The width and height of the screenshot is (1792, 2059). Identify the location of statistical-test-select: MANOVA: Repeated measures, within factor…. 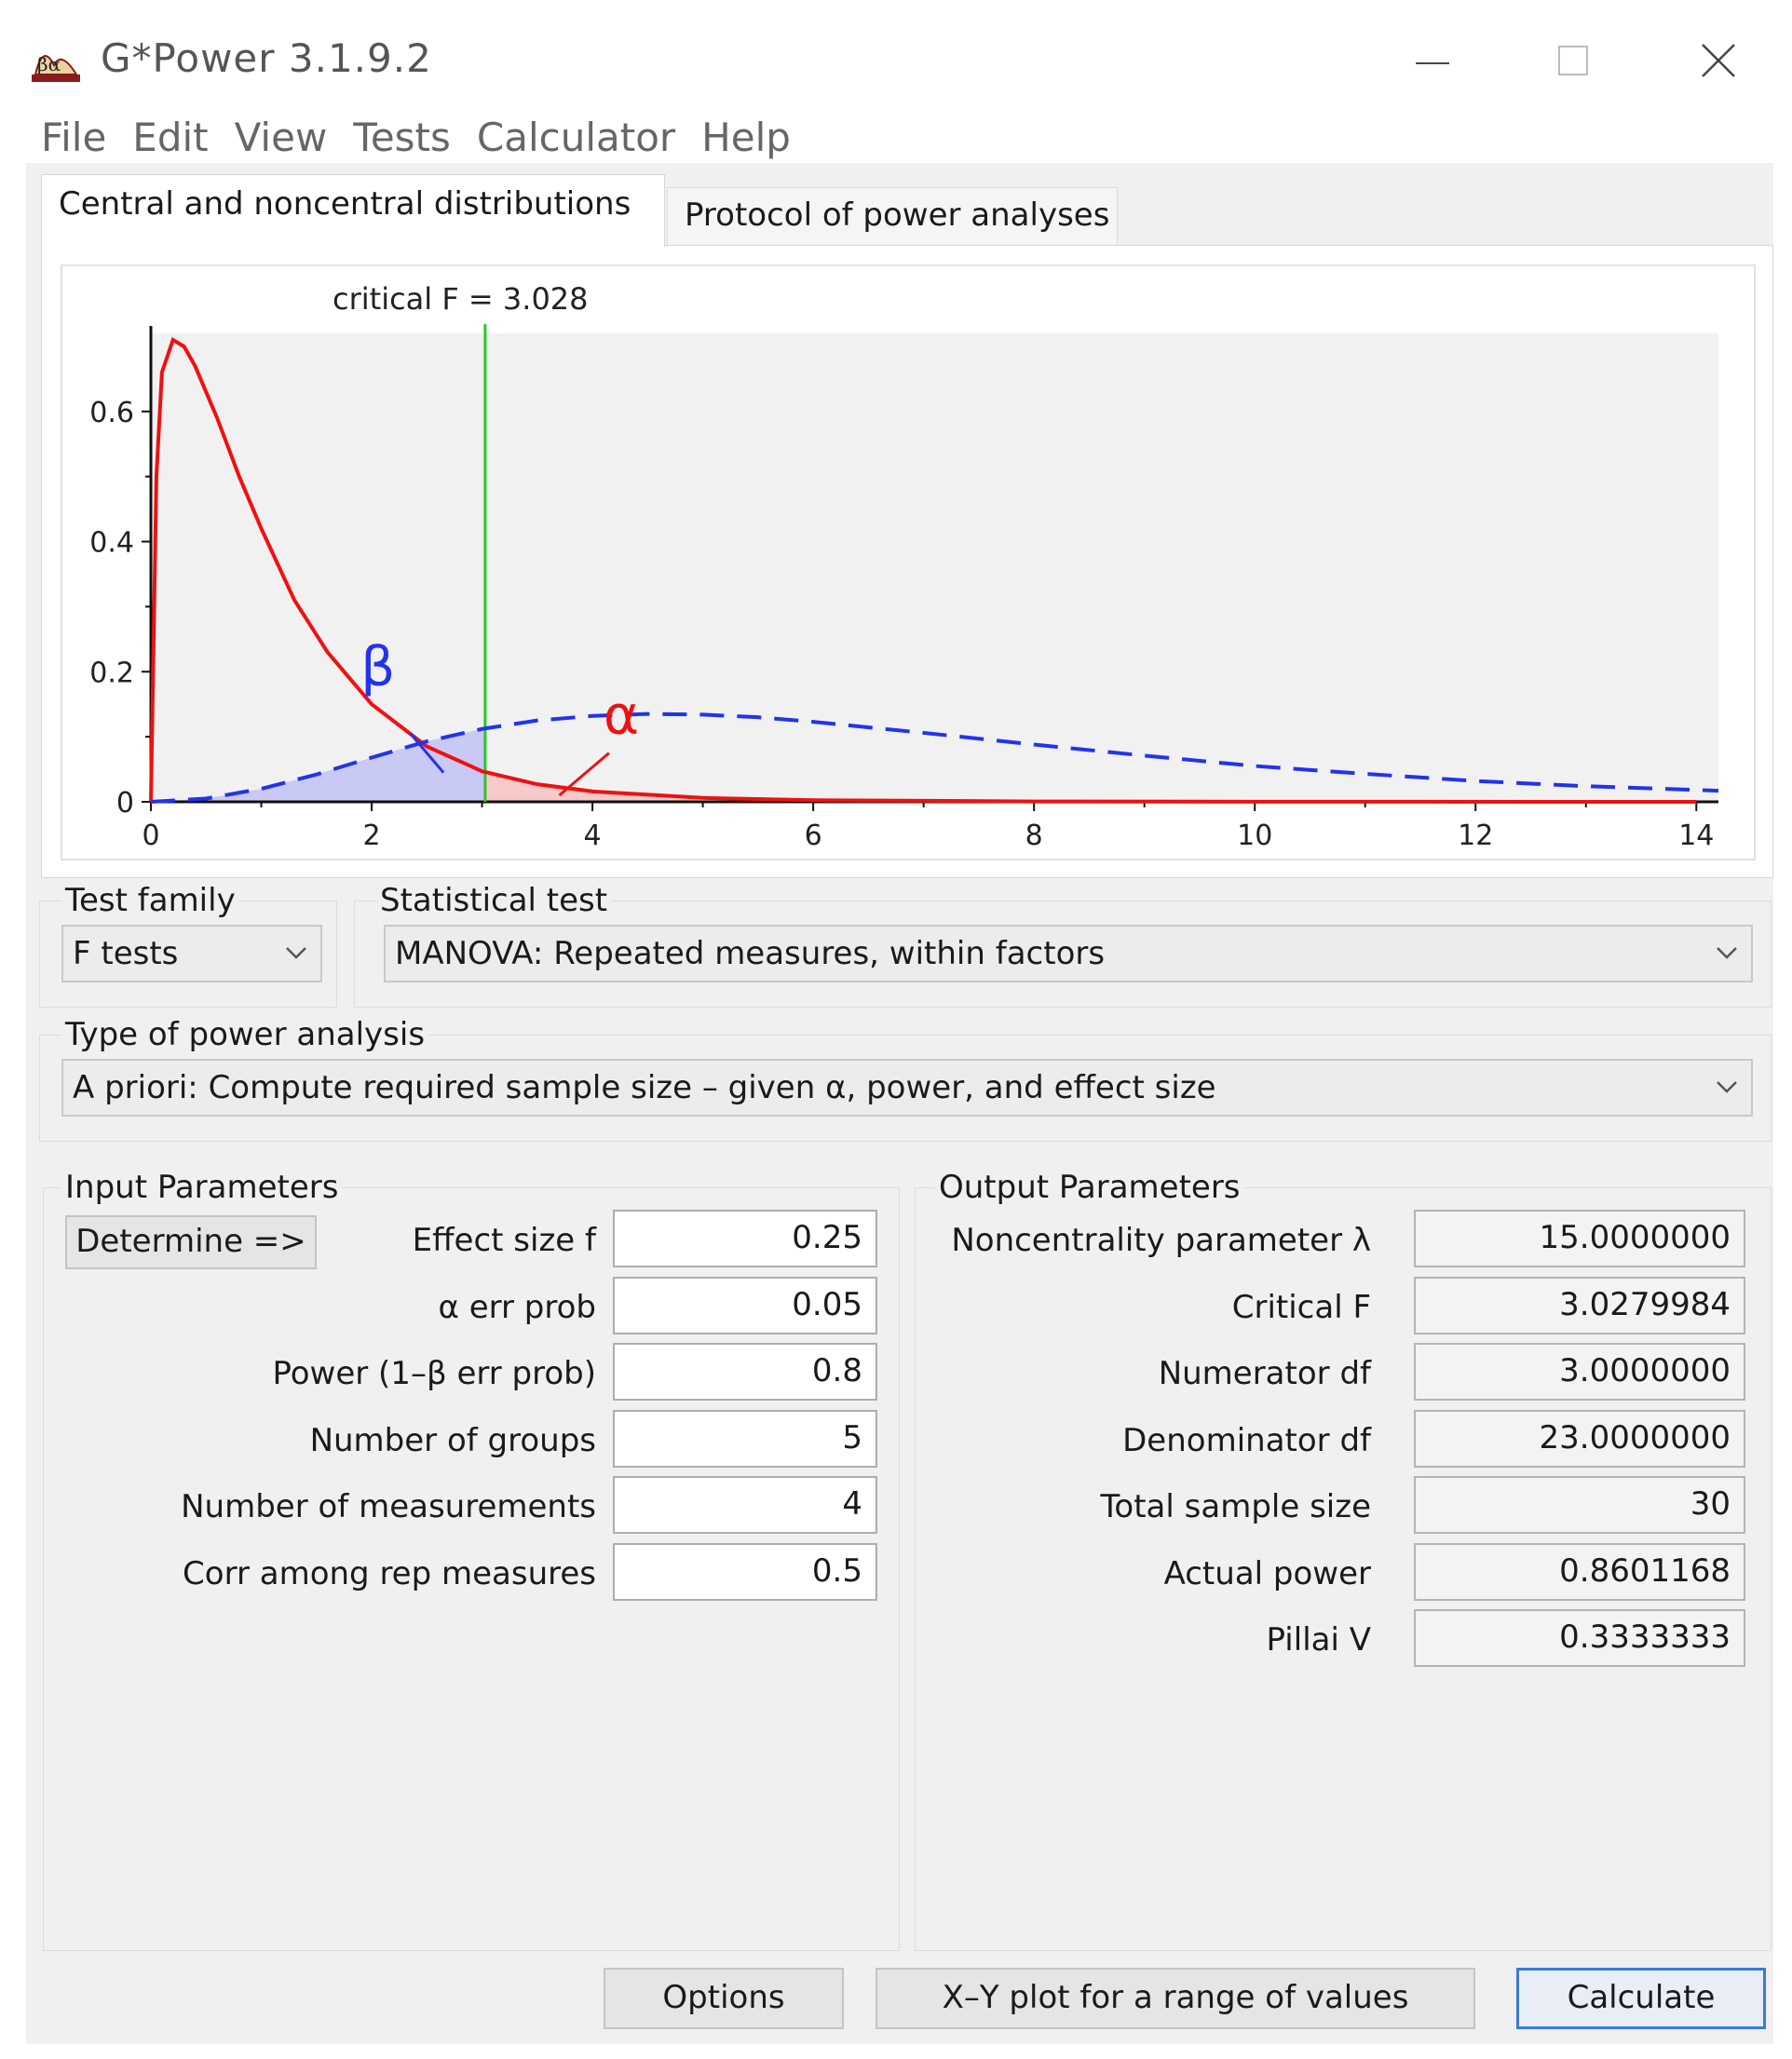
(1068, 953).